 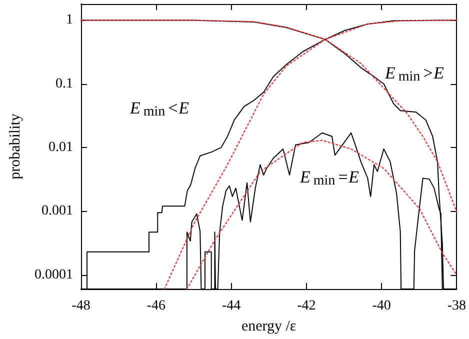 What do you see at coordinates (69, 20) in the screenshot?
I see `y-tick-label: 1` at bounding box center [69, 20].